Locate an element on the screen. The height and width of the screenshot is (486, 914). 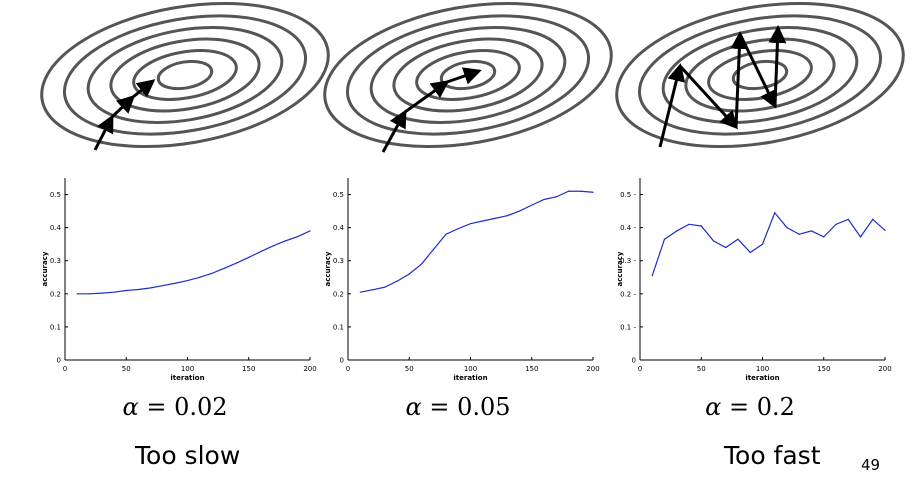
contour-plot-medium is located at coordinates (468, 77).